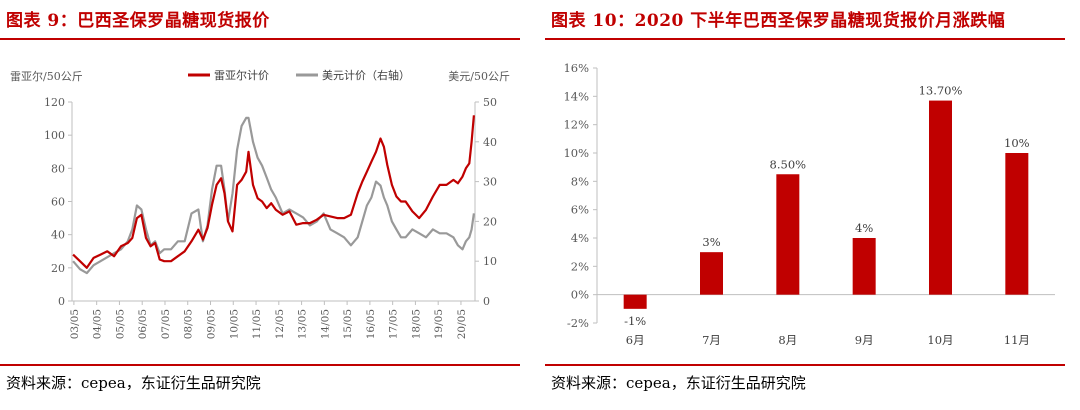 This screenshot has height=410, width=1080. What do you see at coordinates (635, 340) in the screenshot?
I see `x-category-label: 6月` at bounding box center [635, 340].